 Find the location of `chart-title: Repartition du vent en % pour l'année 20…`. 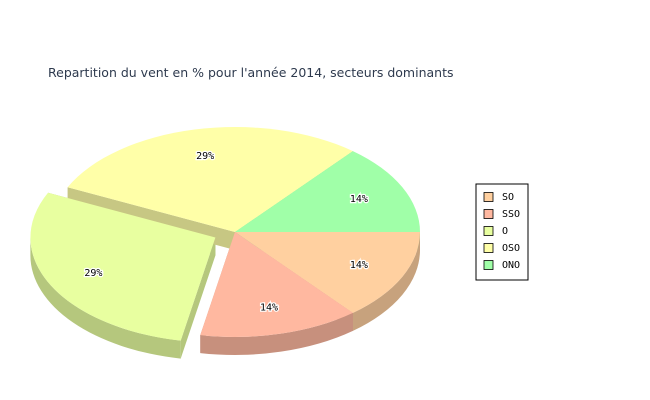

chart-title: Repartition du vent en % pour l'année 20… is located at coordinates (251, 72).